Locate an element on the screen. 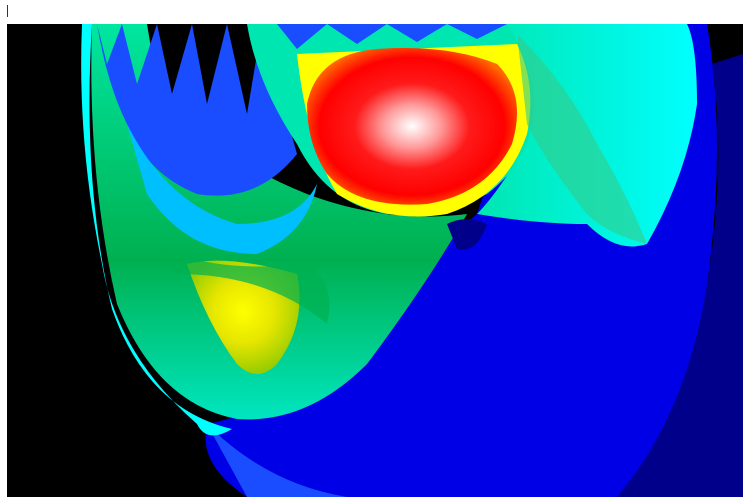 The image size is (743, 497). top-left-blue-spikes is located at coordinates (197, 110).